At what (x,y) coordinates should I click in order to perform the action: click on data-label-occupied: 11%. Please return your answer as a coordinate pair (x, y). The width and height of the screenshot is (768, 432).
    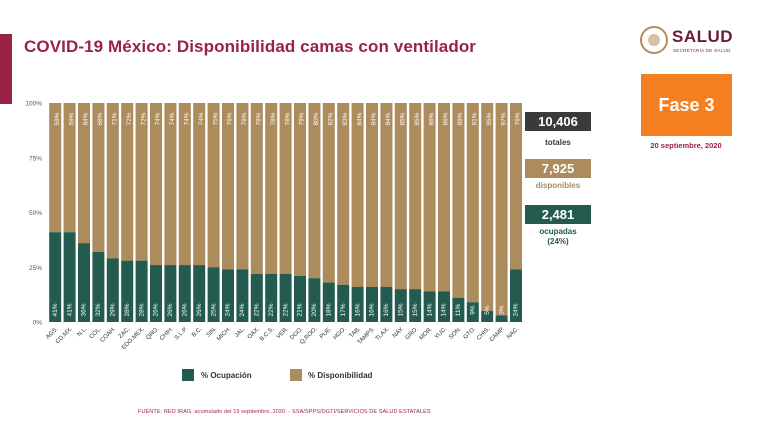
    Looking at the image, I should click on (458, 310).